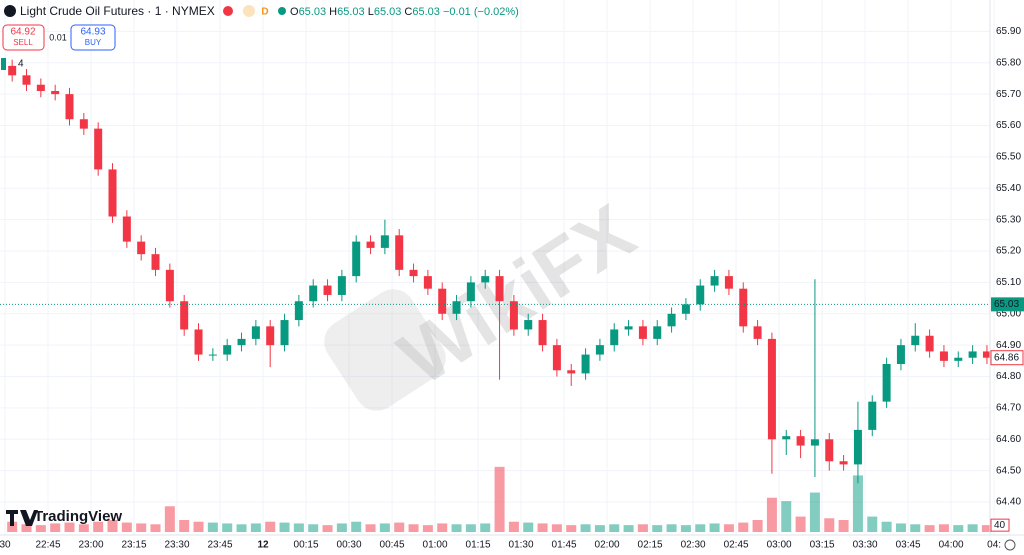 The width and height of the screenshot is (1024, 555). I want to click on y-tick-label: 65.60, so click(1008, 125).